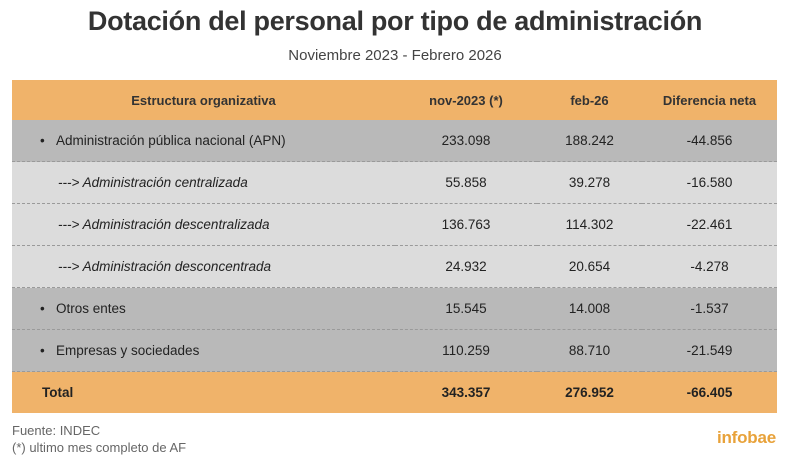  What do you see at coordinates (466, 224) in the screenshot?
I see `cell-nov-2023: 136.763` at bounding box center [466, 224].